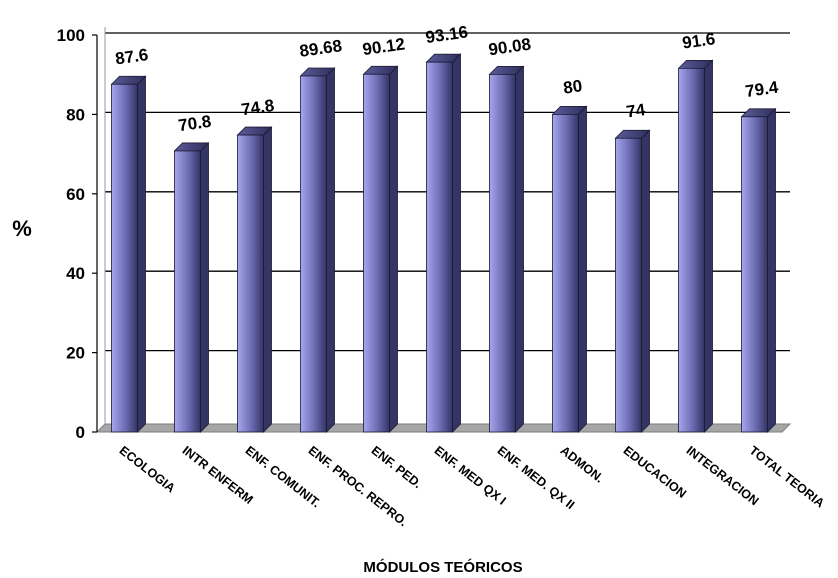 Image resolution: width=838 pixels, height=578 pixels. I want to click on data-label: 74.8, so click(257, 107).